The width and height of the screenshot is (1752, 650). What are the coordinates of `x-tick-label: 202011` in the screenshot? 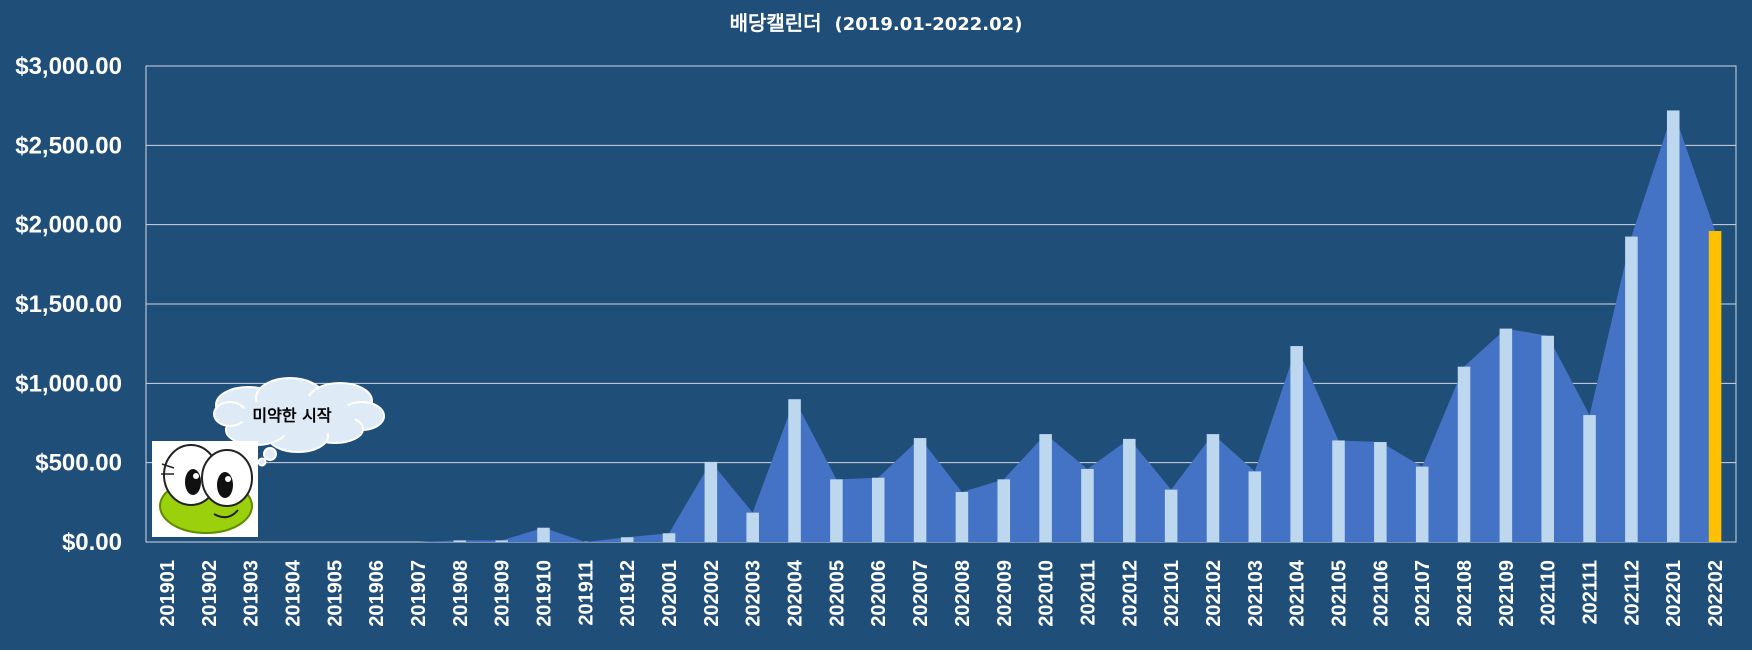 It's located at (1088, 593).